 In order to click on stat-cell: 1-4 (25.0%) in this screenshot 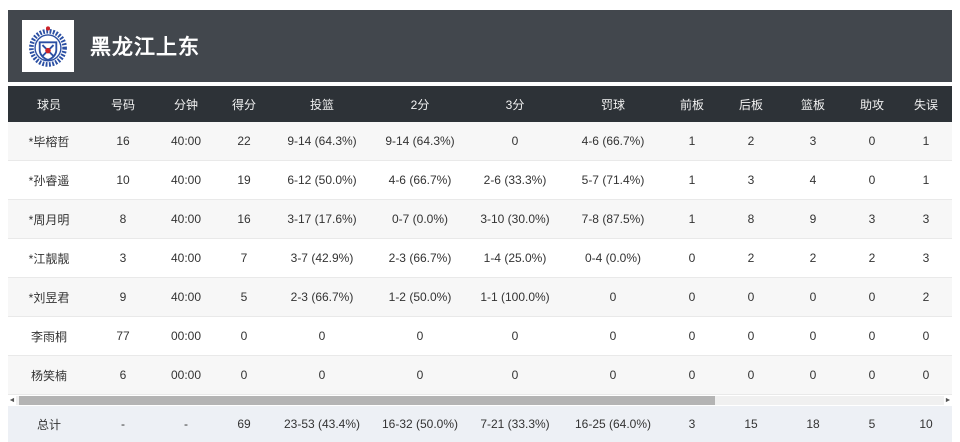, I will do `click(515, 258)`.